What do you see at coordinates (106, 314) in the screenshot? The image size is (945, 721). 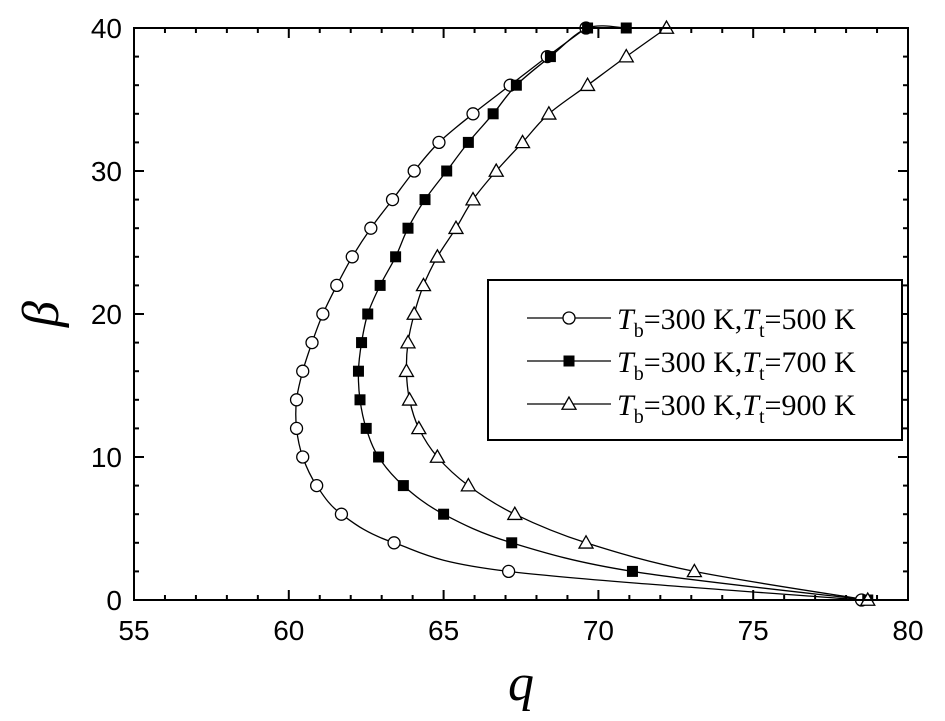 I see `y-tick-label: 20` at bounding box center [106, 314].